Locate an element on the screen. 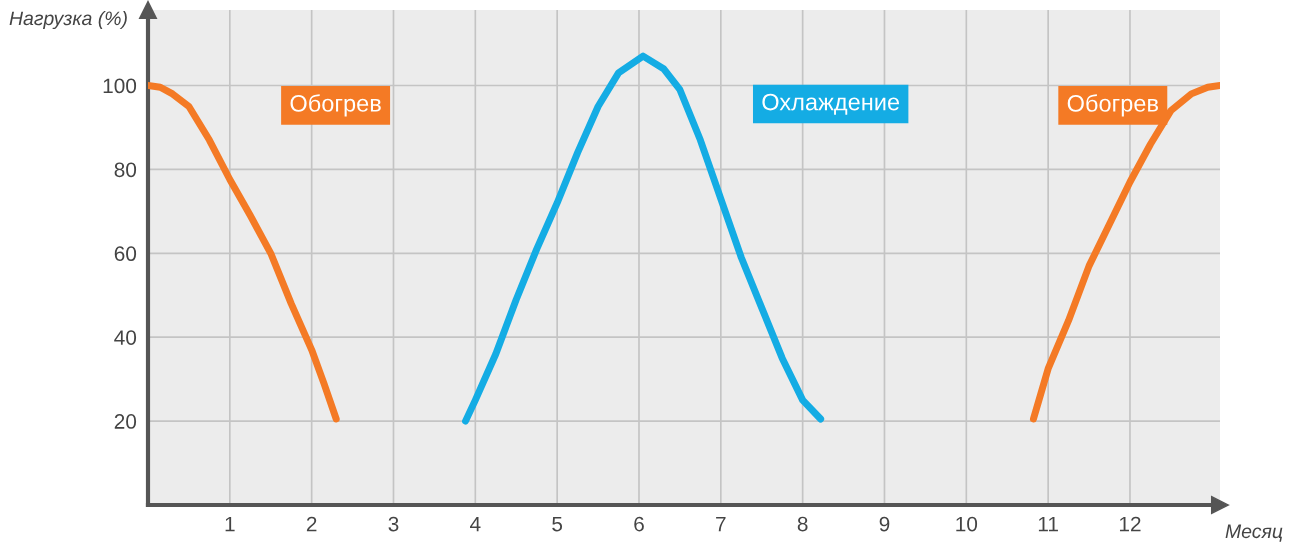 The height and width of the screenshot is (546, 1293). x-tick-label: 5 is located at coordinates (557, 524).